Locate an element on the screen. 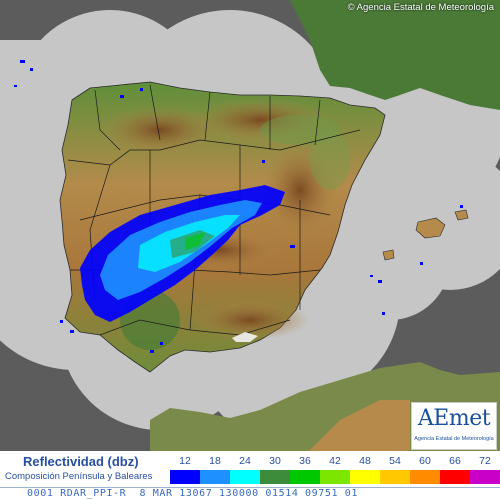 Image resolution: width=500 pixels, height=500 pixels. legend-tick-30: 30 is located at coordinates (275, 461).